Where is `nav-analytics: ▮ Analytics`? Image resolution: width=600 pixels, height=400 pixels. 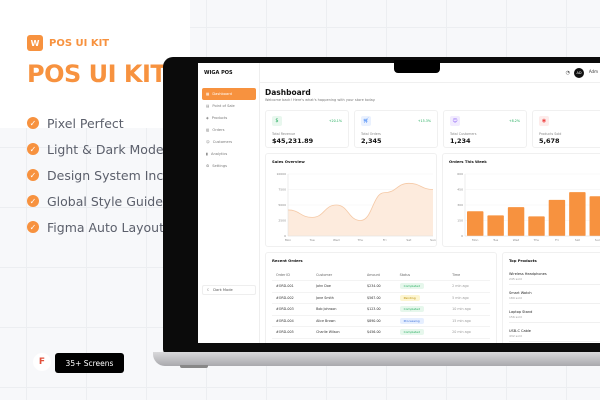 nav-analytics: ▮ Analytics is located at coordinates (217, 154).